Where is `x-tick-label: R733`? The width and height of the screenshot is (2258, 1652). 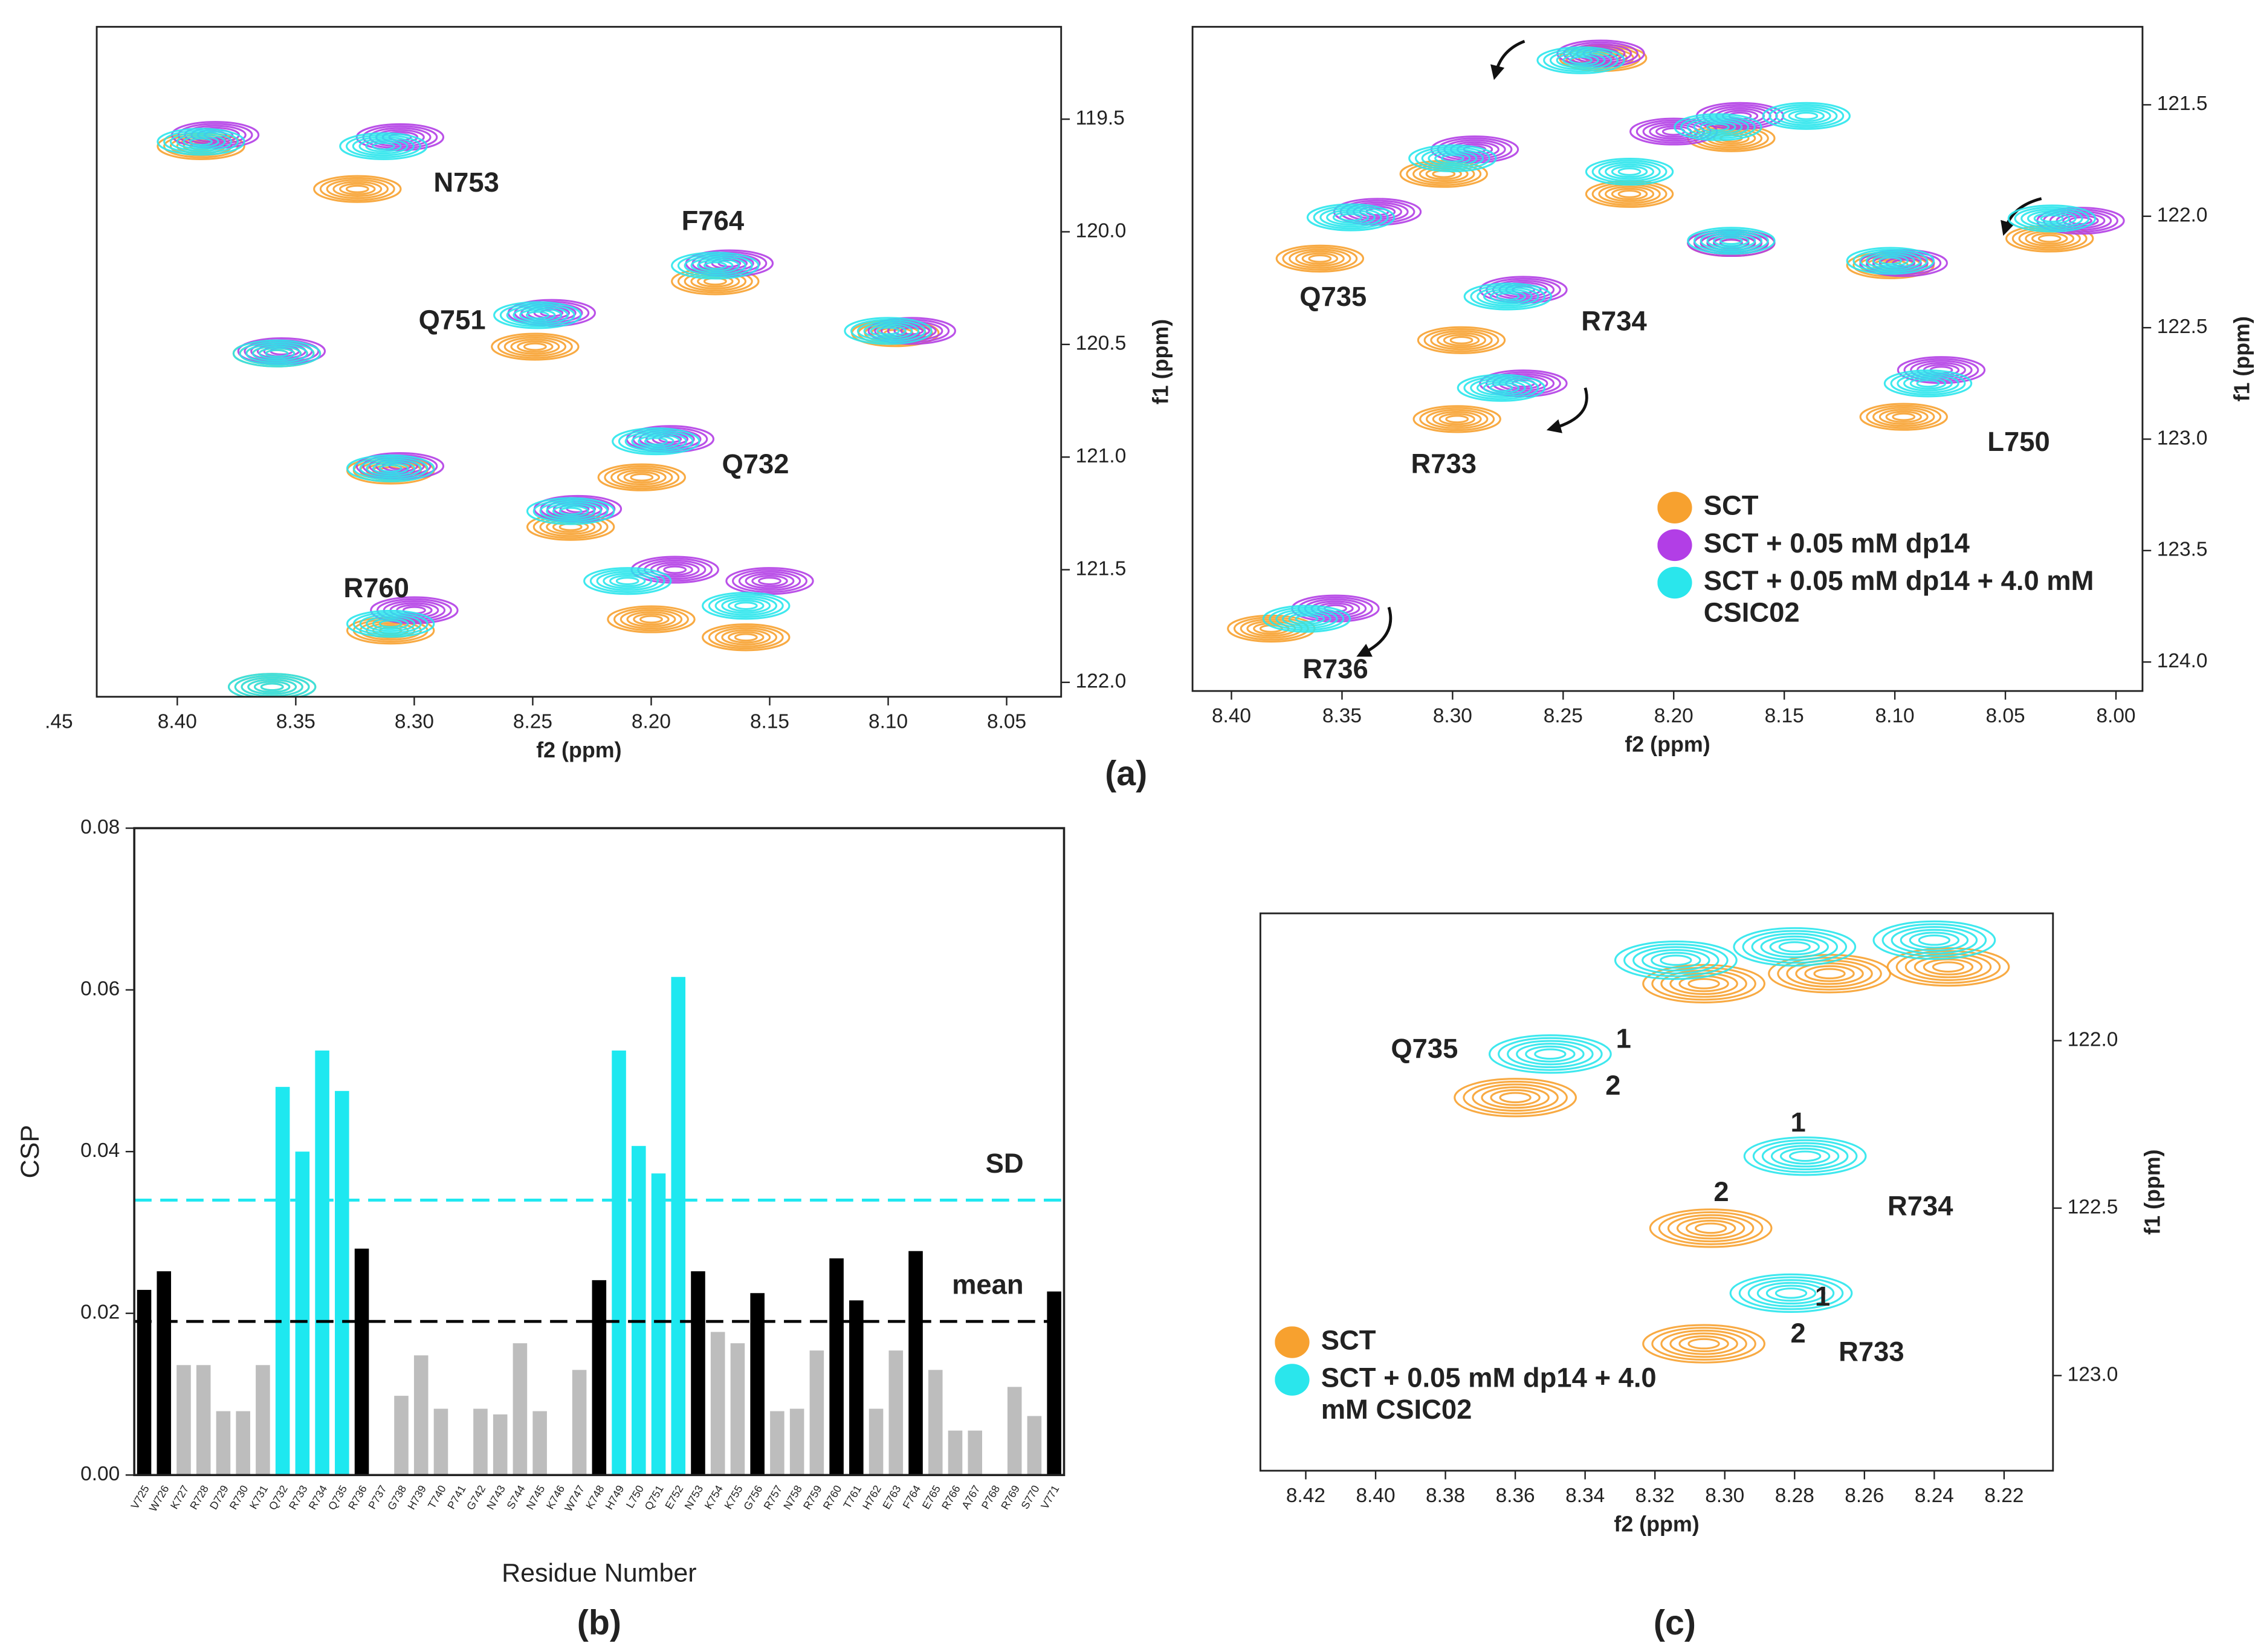 x-tick-label: R733 is located at coordinates (298, 1497).